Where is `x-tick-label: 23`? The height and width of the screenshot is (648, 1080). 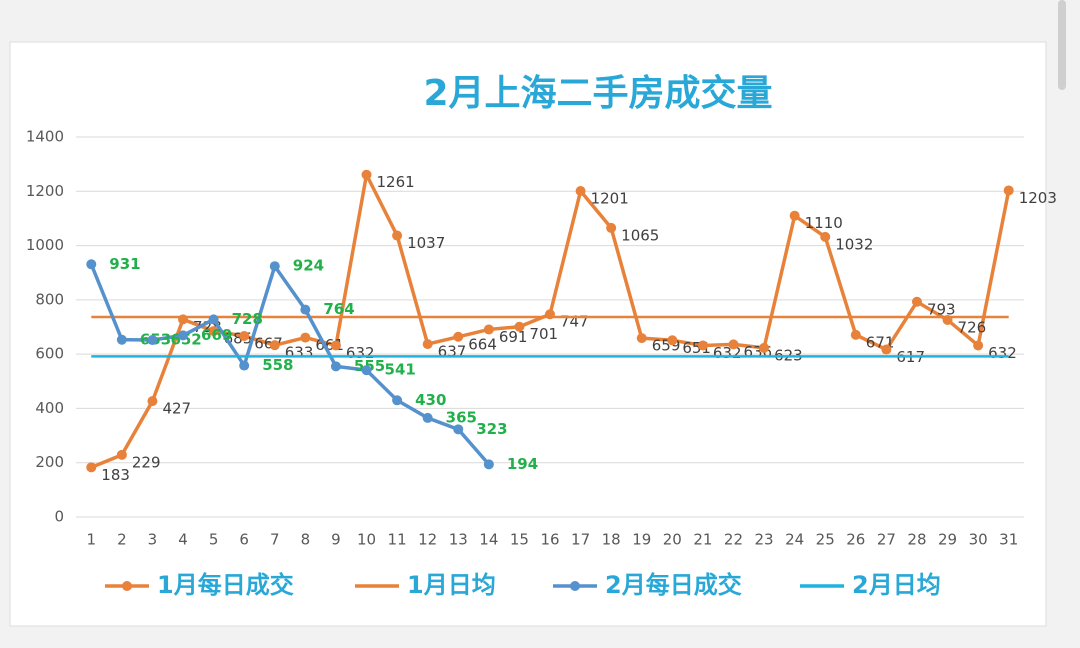 x-tick-label: 23 is located at coordinates (764, 540).